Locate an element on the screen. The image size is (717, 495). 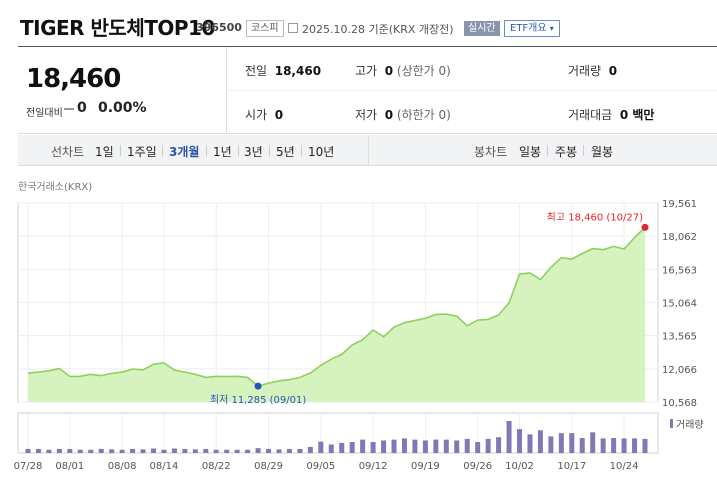
y-tick-label: 10,568 is located at coordinates (679, 403).